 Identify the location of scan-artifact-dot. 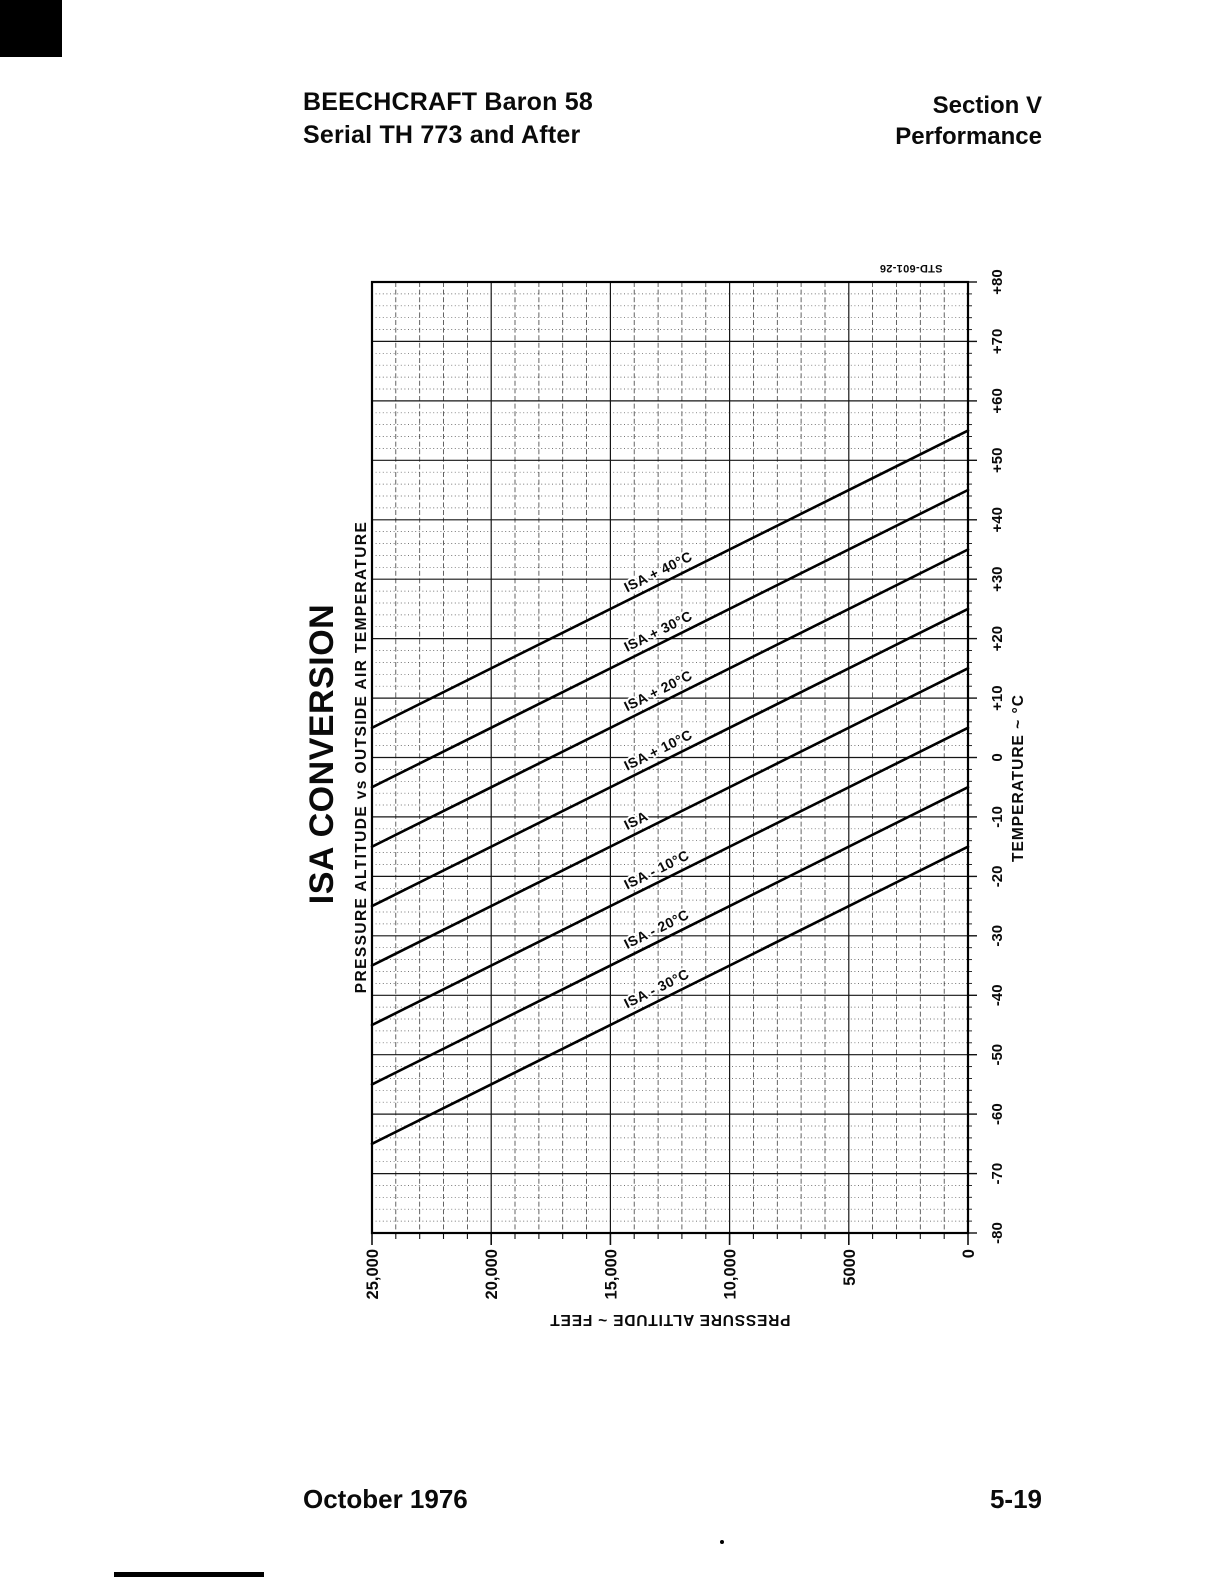
(722, 1542).